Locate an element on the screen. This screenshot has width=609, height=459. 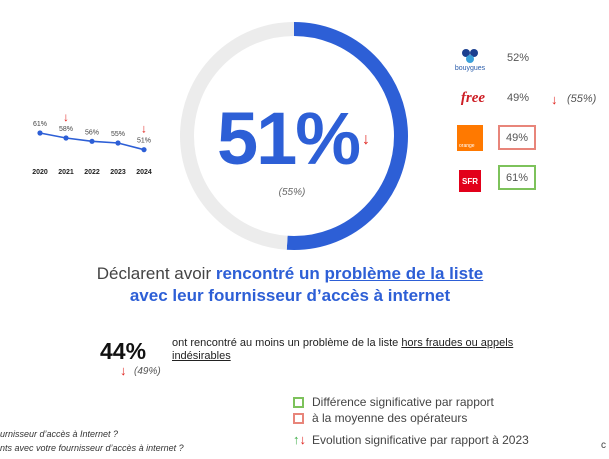
sfr-value: 61% is located at coordinates (517, 177).